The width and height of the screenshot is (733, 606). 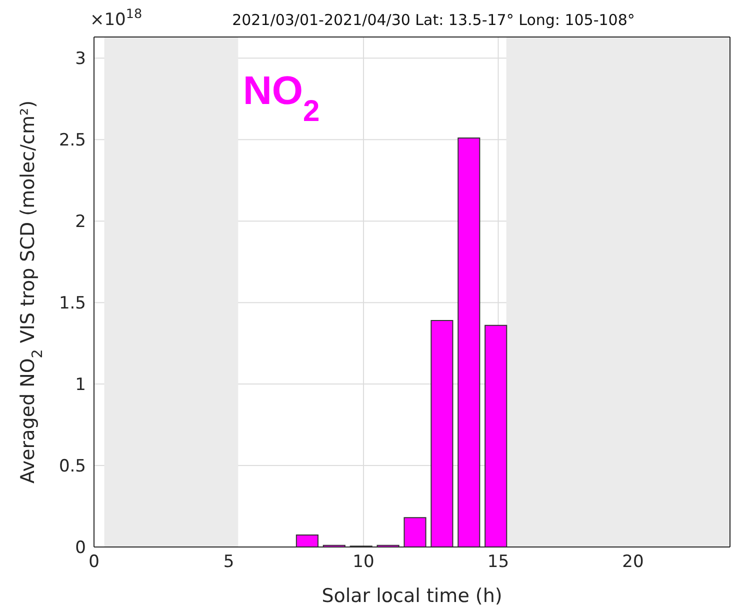 What do you see at coordinates (80, 59) in the screenshot?
I see `y-tick-label: 3` at bounding box center [80, 59].